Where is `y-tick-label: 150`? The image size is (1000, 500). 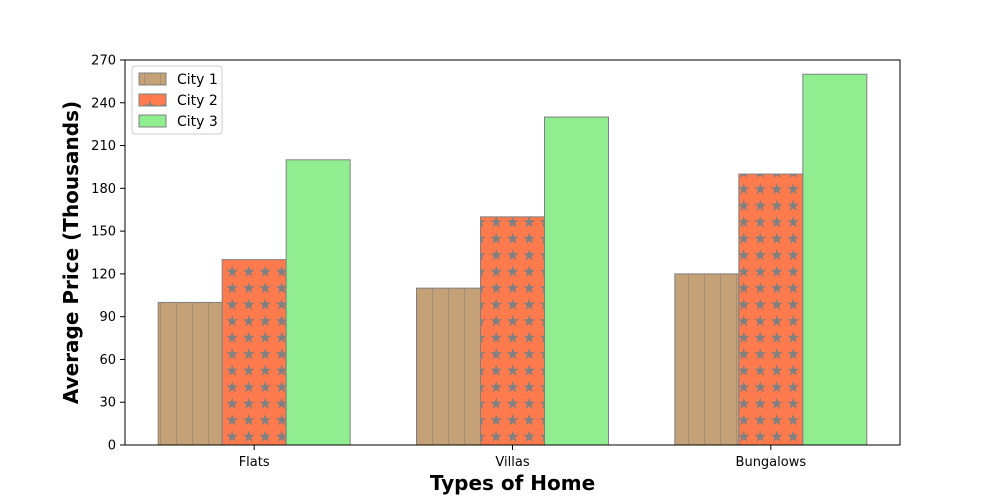
y-tick-label: 150 is located at coordinates (103, 232).